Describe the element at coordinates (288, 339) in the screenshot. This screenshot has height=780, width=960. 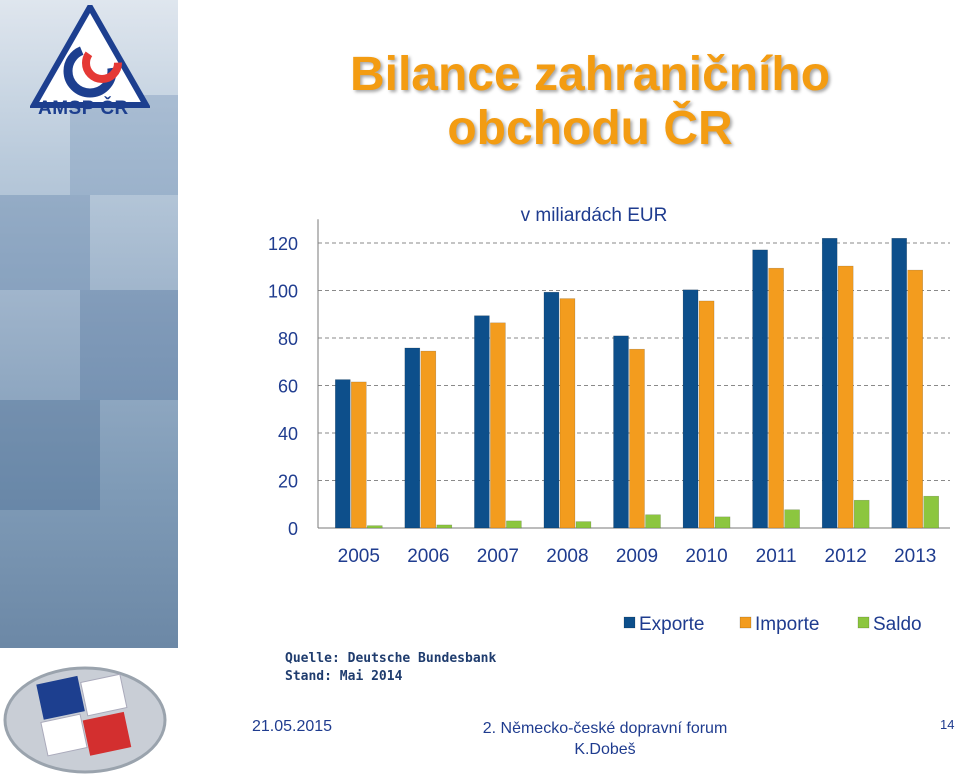
I see `y-tick-label: 80` at that location.